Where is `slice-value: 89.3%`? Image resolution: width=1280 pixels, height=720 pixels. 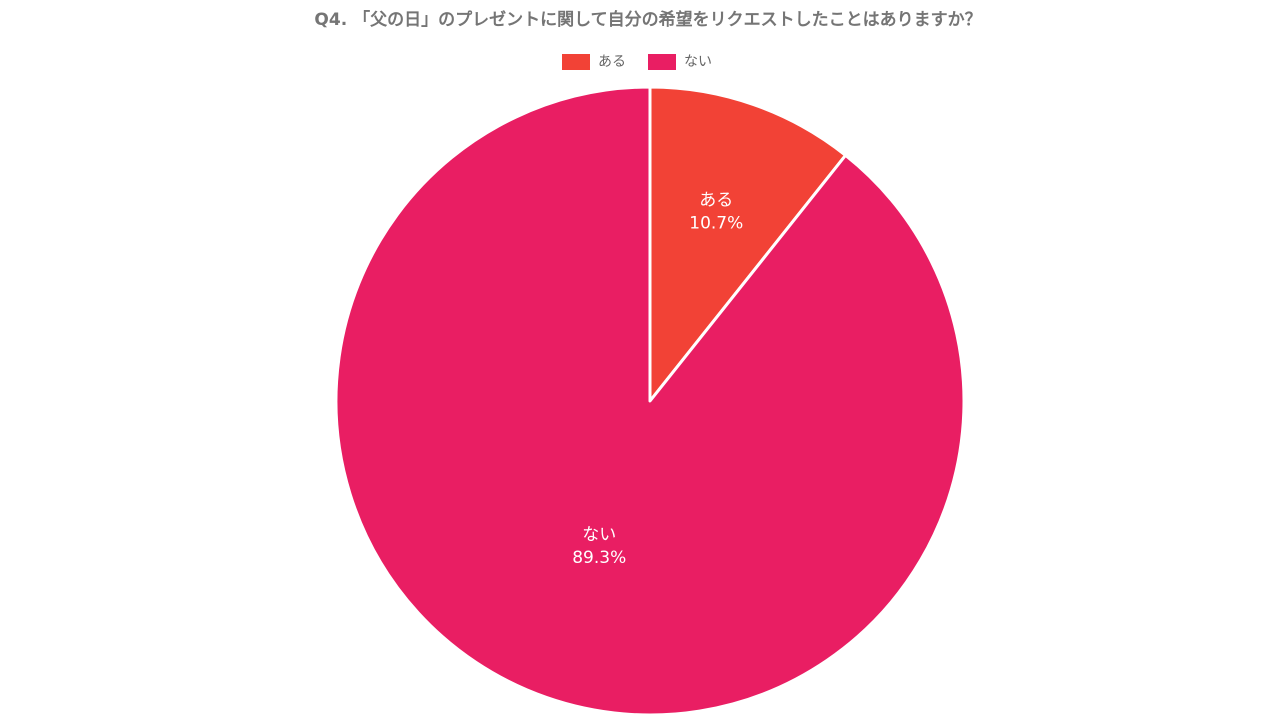 slice-value: 89.3% is located at coordinates (599, 558).